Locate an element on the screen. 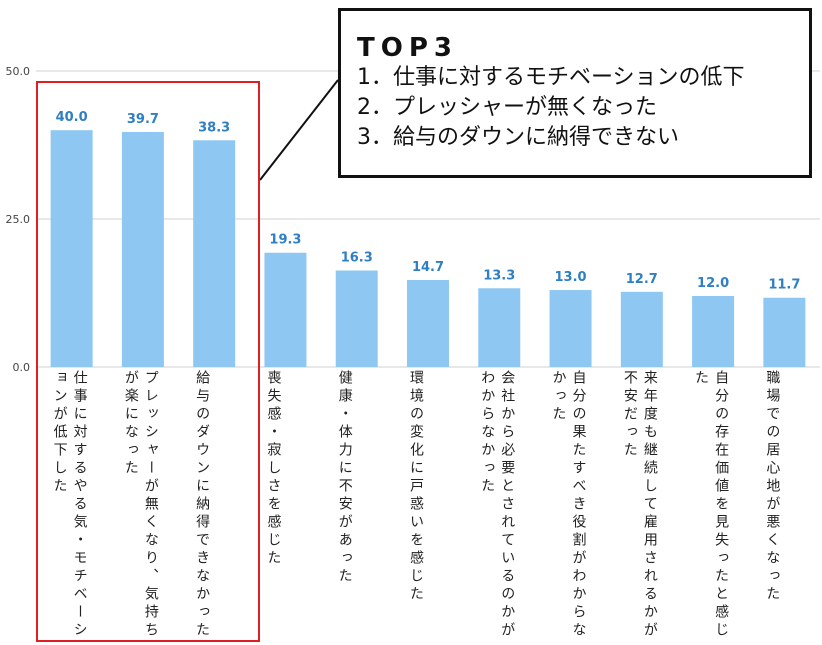 The height and width of the screenshot is (645, 822). callout-item-2: 2．プレッシャーが無くなった is located at coordinates (507, 107).